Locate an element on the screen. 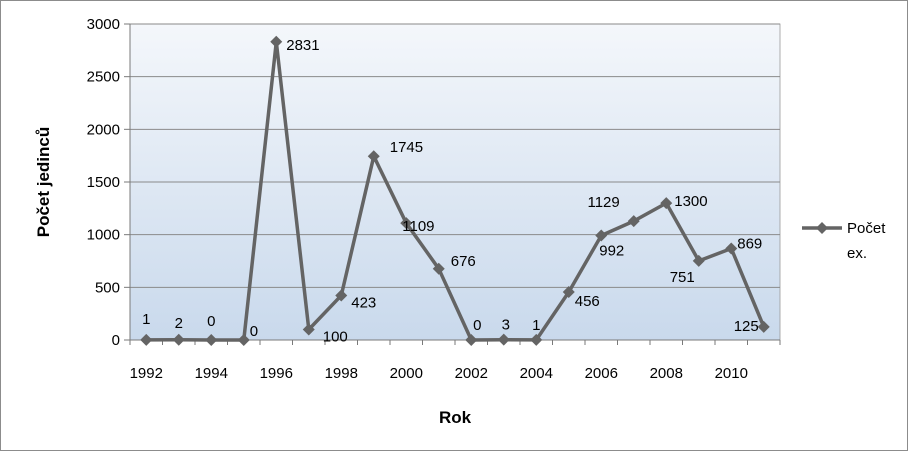 The width and height of the screenshot is (908, 455). x-tick-label: 1996 is located at coordinates (276, 373).